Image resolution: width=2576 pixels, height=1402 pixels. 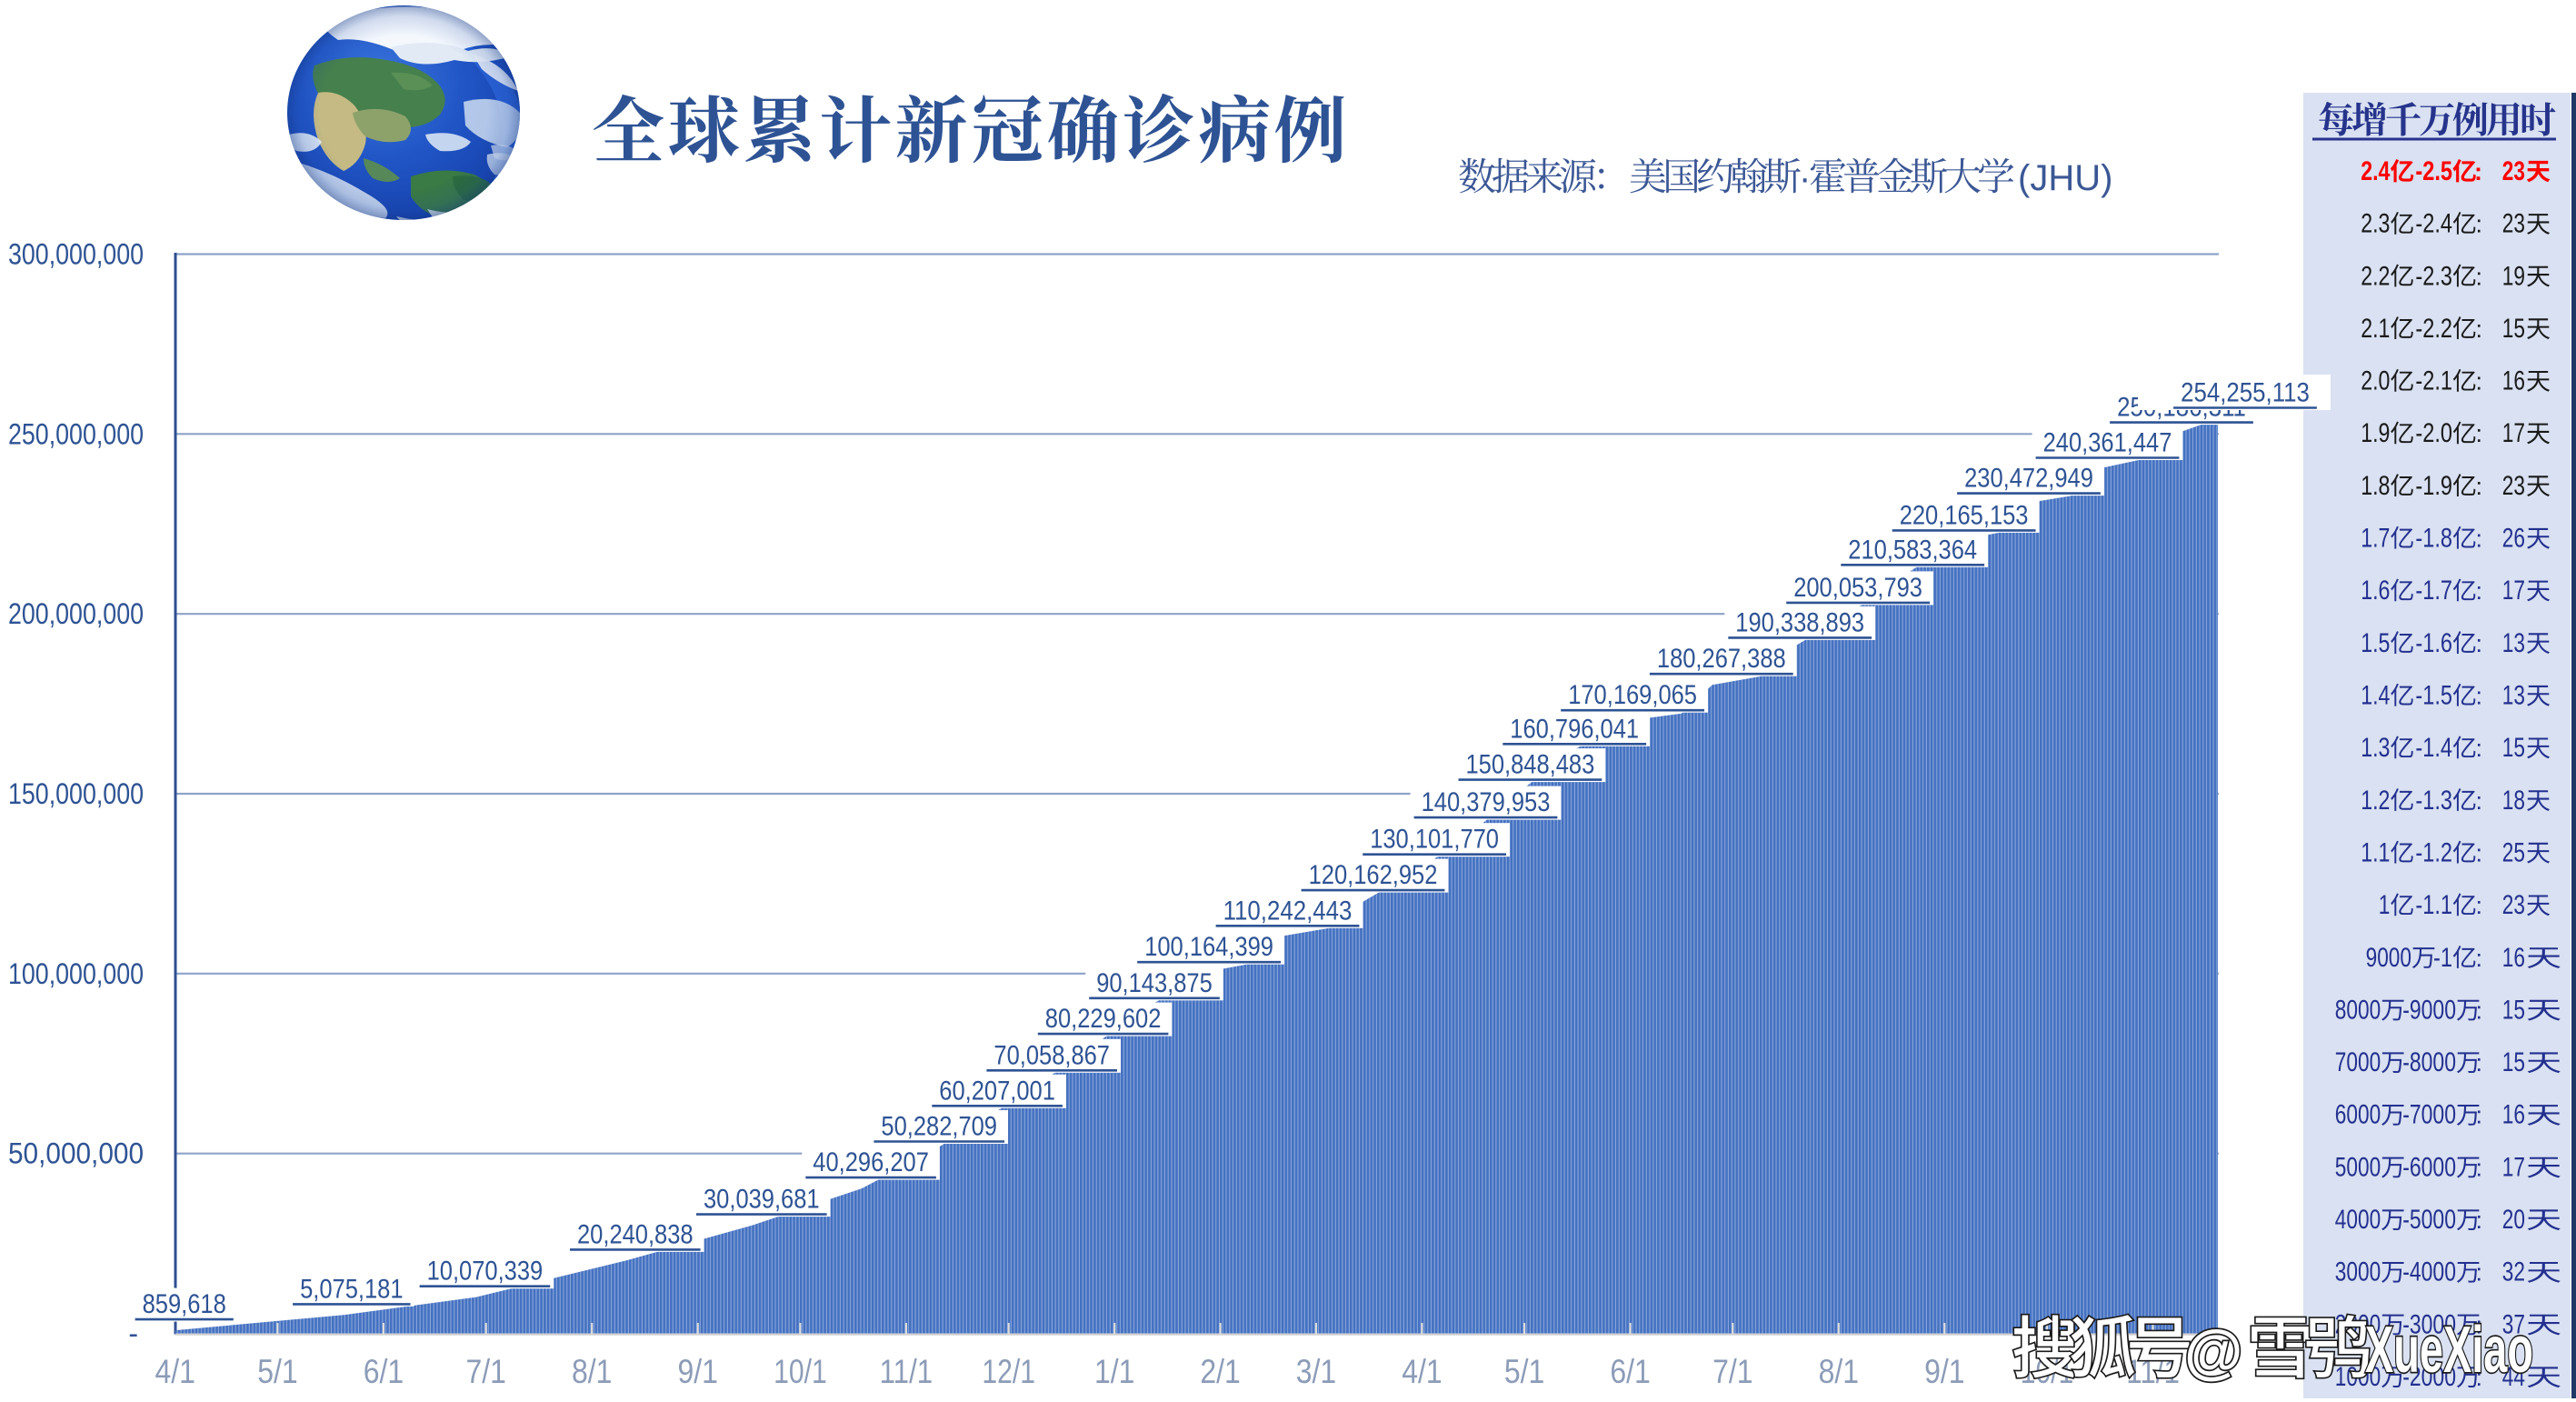 I want to click on svg-text: 20, so click(x=2513, y=1220).